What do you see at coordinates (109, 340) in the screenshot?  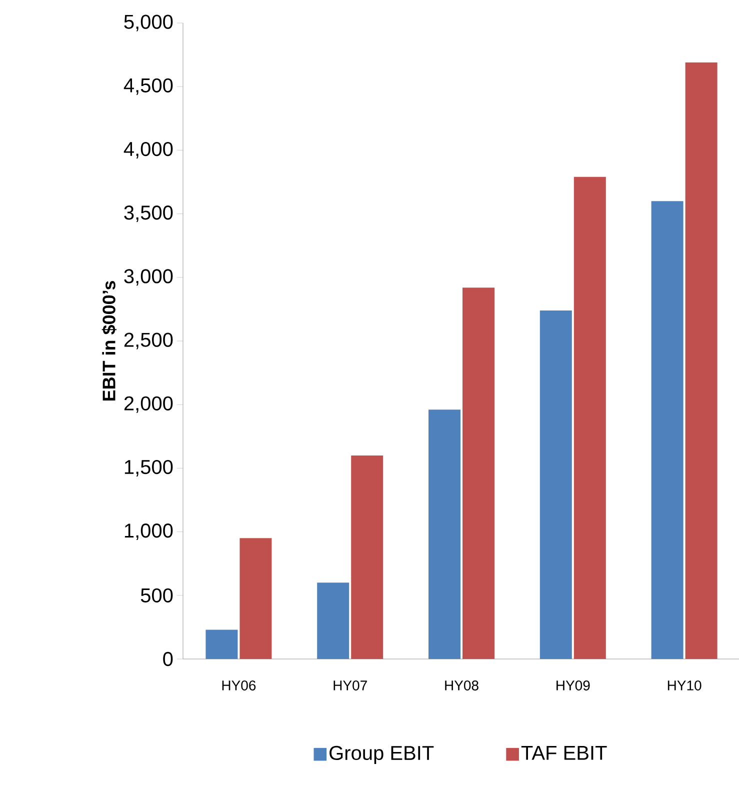 I see `y-axis-title: EBIT in $000’s` at bounding box center [109, 340].